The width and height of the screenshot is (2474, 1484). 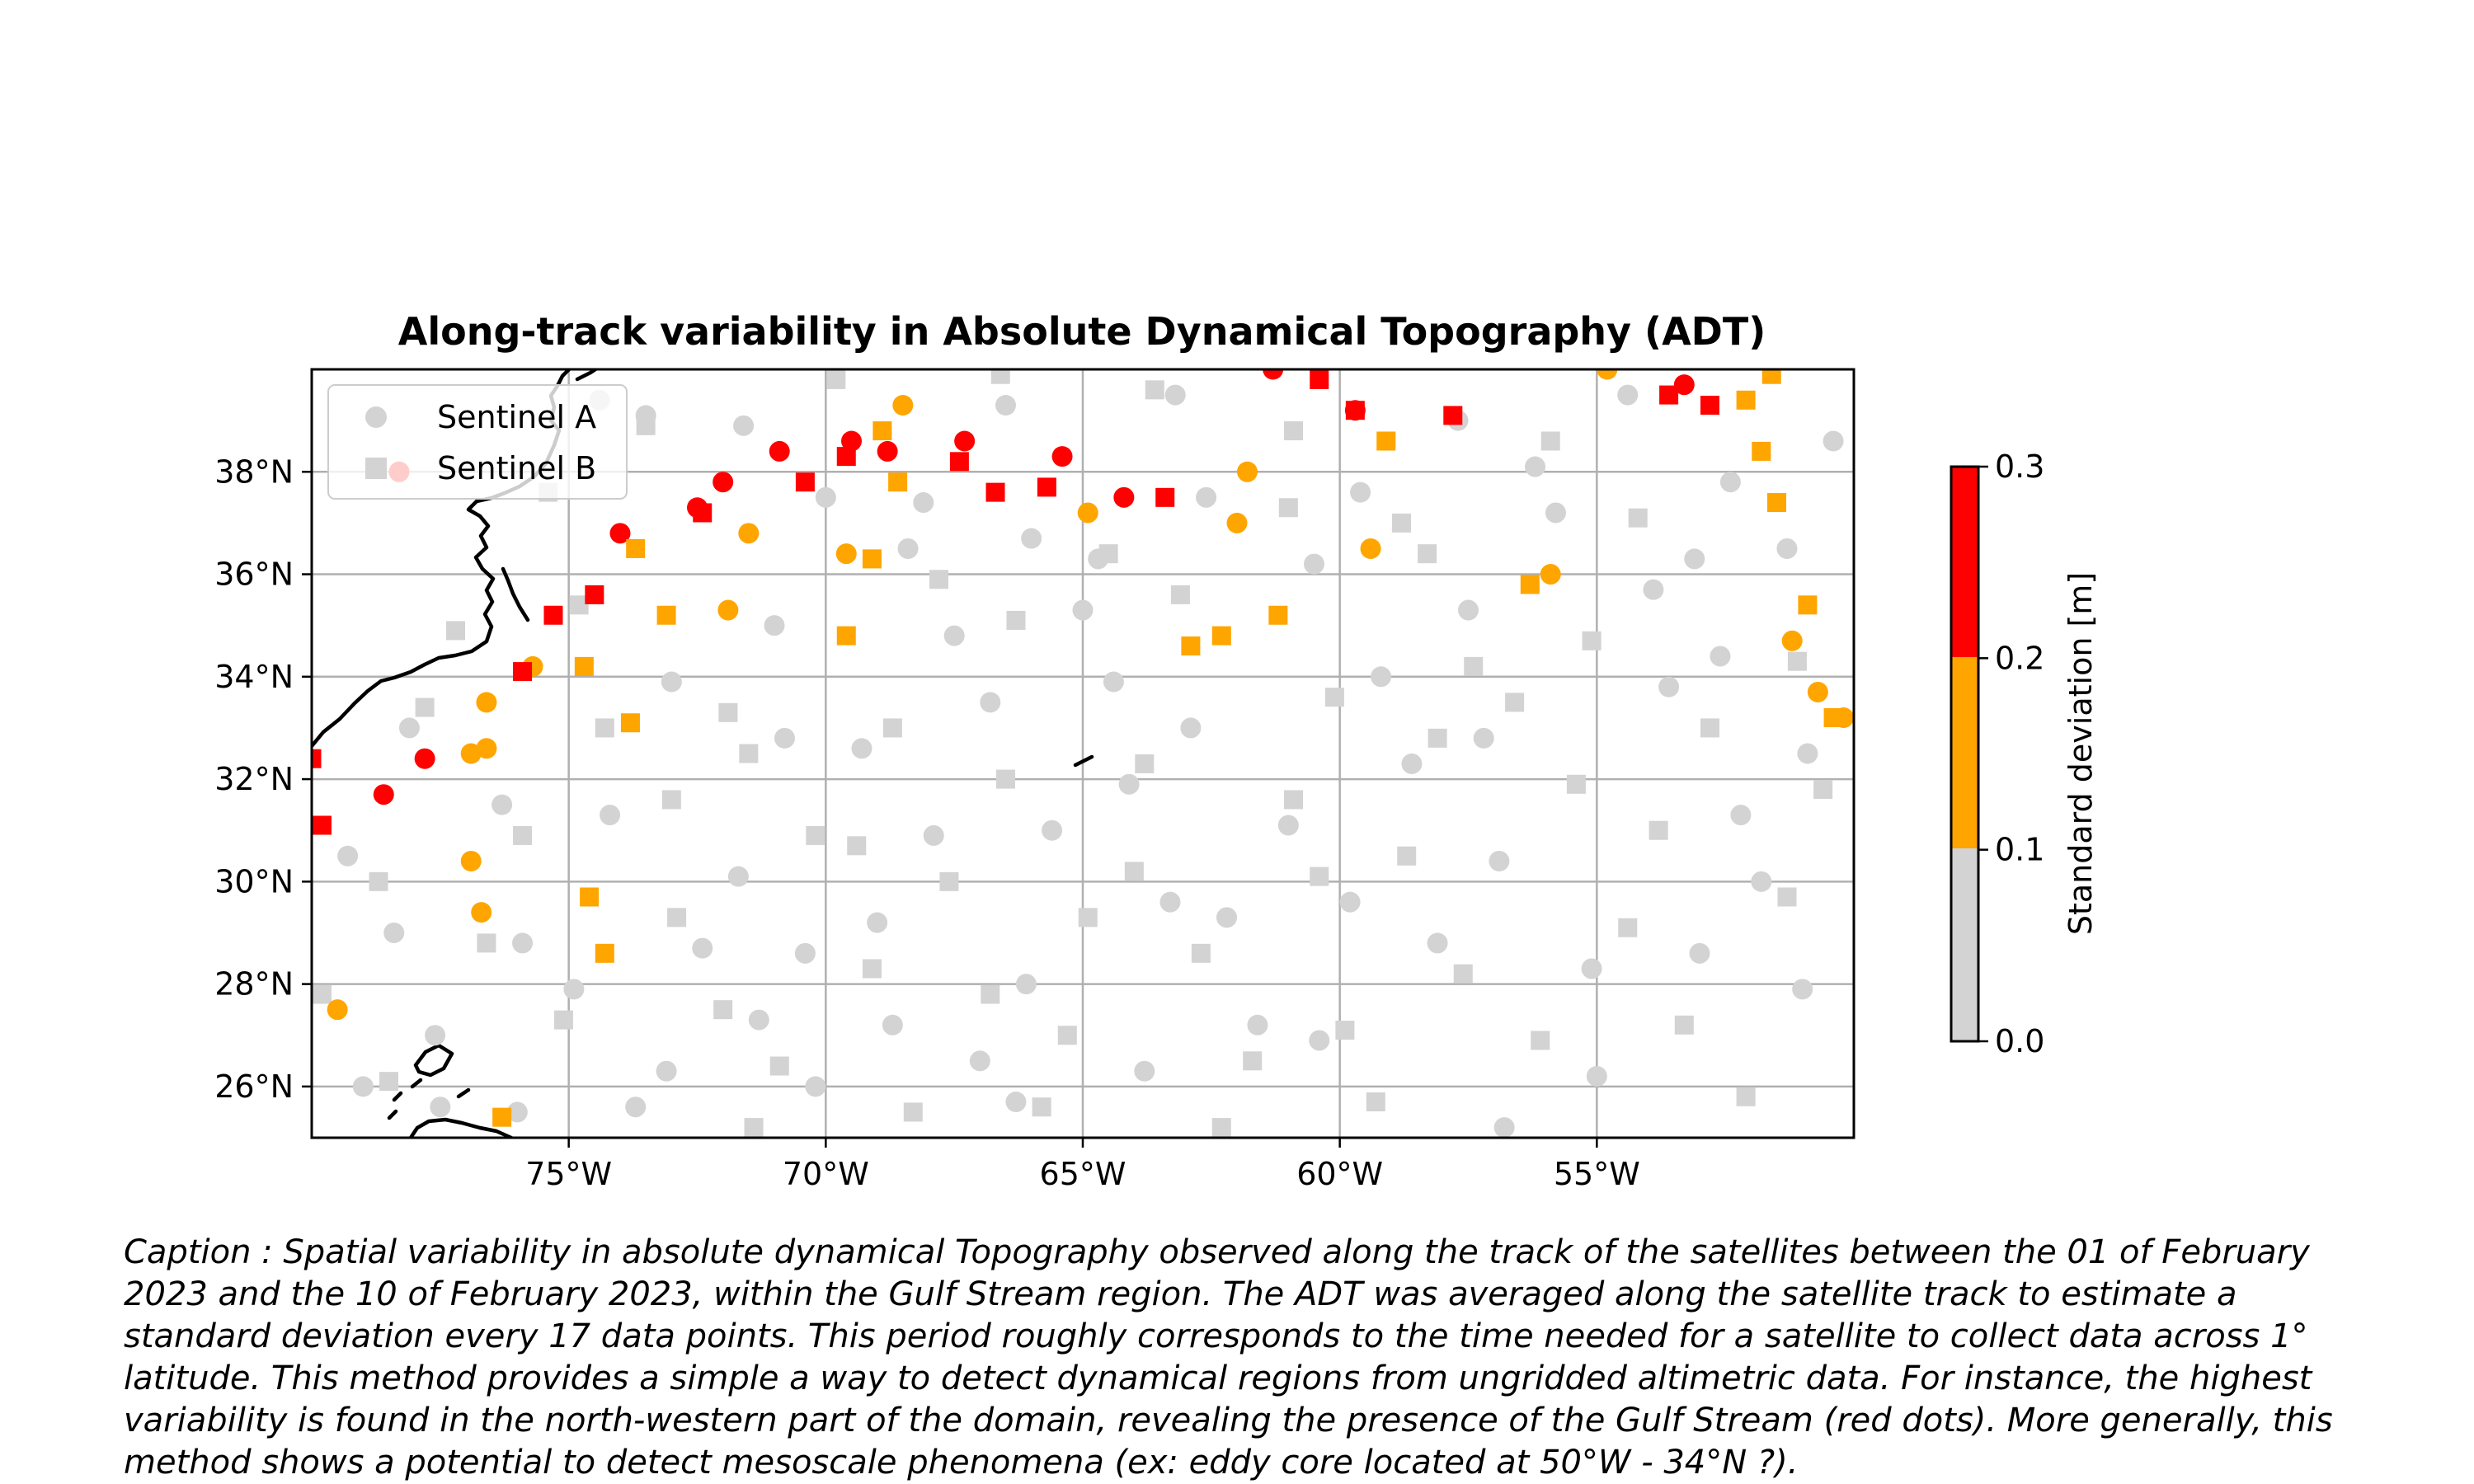 I want to click on x-tick-label: 65°W, so click(x=1083, y=1174).